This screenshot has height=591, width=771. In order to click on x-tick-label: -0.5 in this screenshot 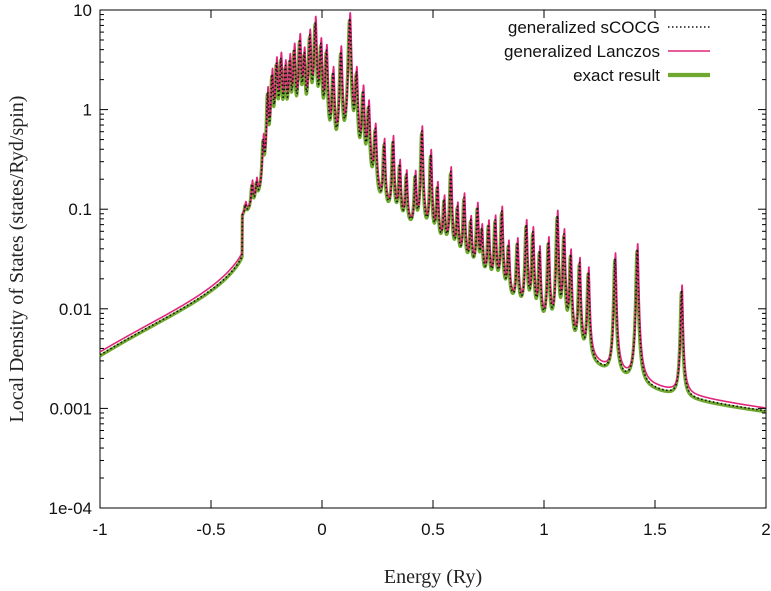, I will do `click(210, 529)`.